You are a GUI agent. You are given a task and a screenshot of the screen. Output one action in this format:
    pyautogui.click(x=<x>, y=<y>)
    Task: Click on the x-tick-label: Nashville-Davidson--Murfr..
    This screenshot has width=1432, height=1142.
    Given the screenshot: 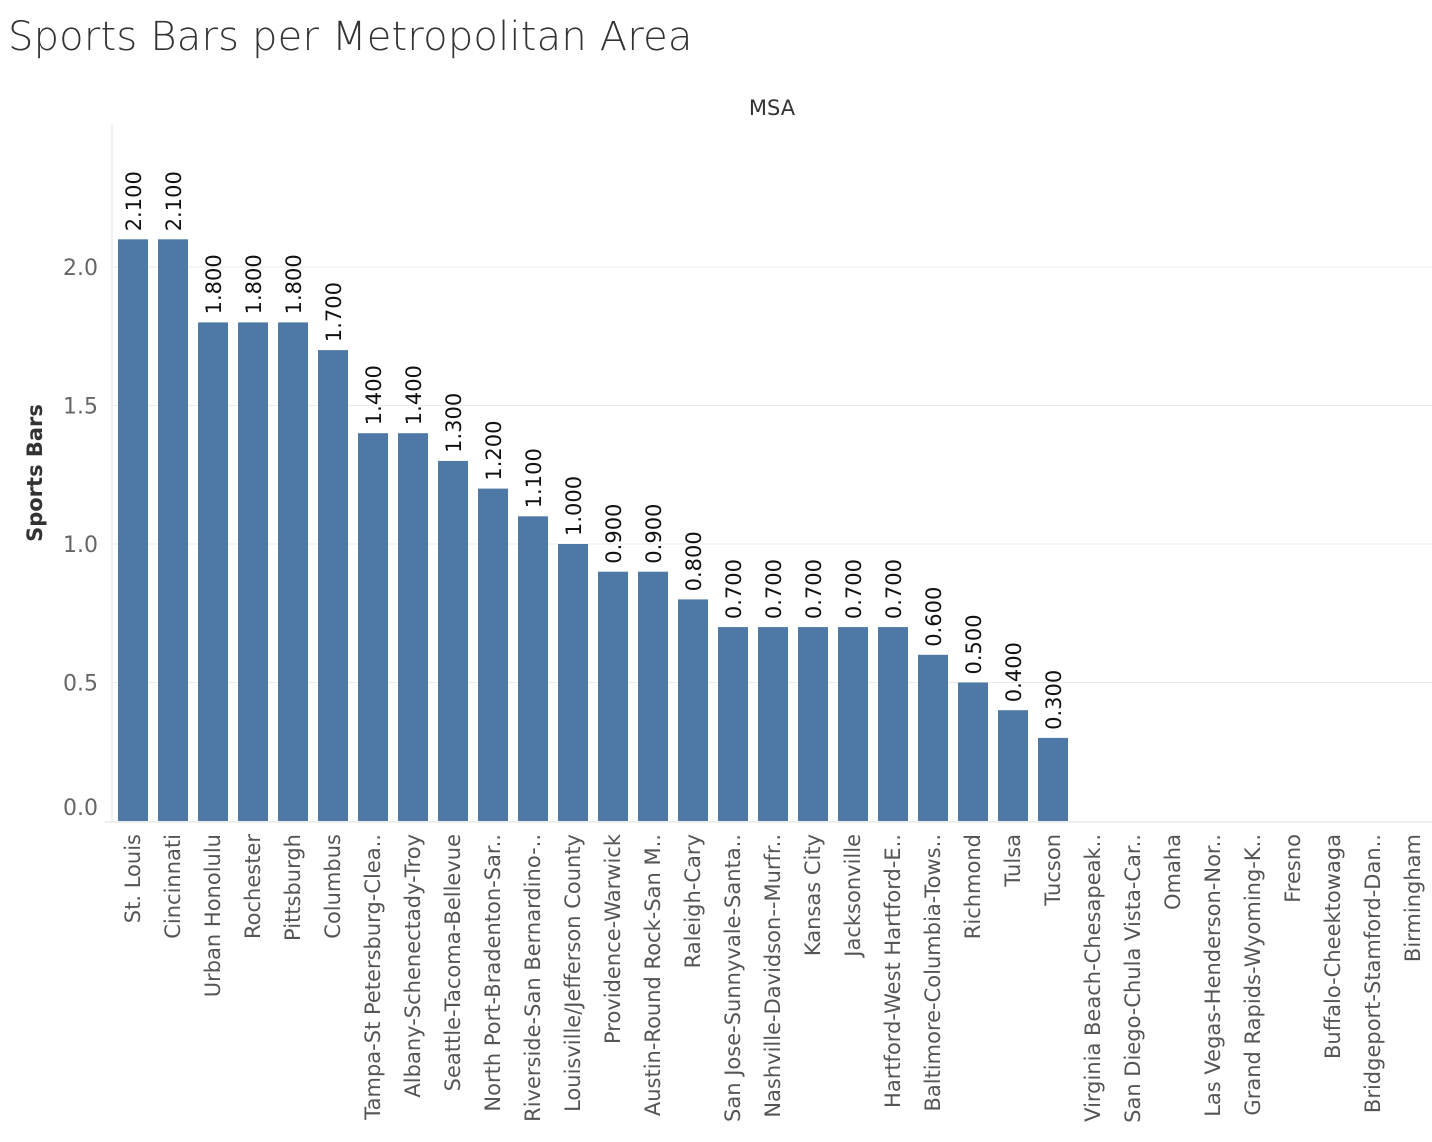 What is the action you would take?
    pyautogui.click(x=773, y=976)
    